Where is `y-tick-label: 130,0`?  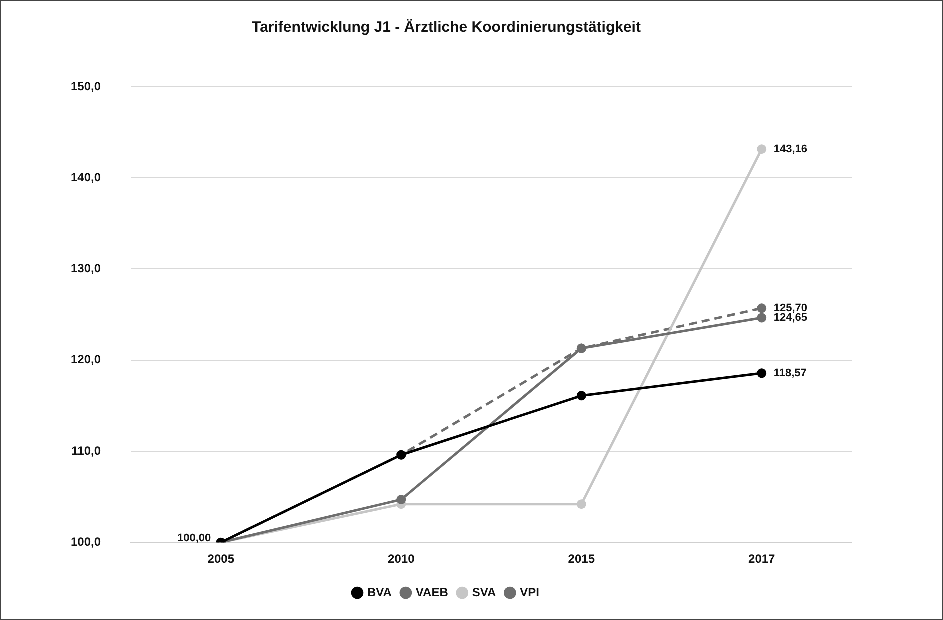 y-tick-label: 130,0 is located at coordinates (86, 269).